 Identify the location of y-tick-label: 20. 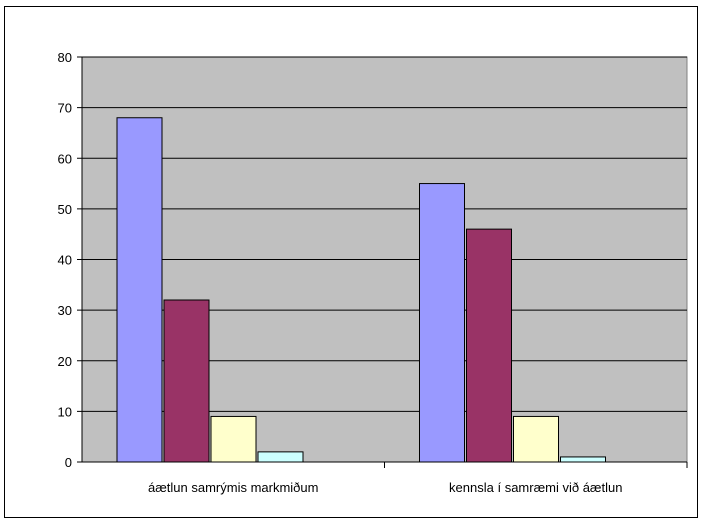
(65, 361).